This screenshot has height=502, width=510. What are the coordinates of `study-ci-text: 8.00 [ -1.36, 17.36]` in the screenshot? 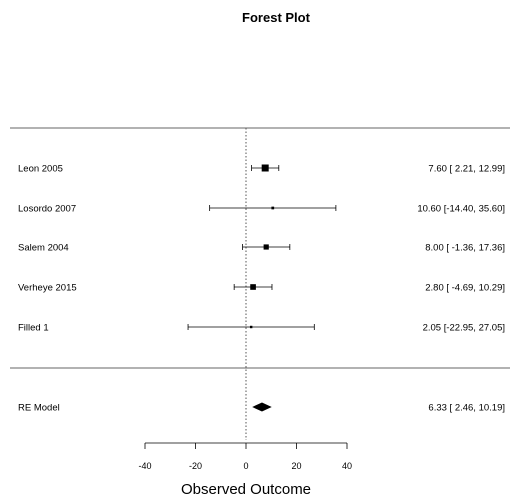 It's located at (465, 248).